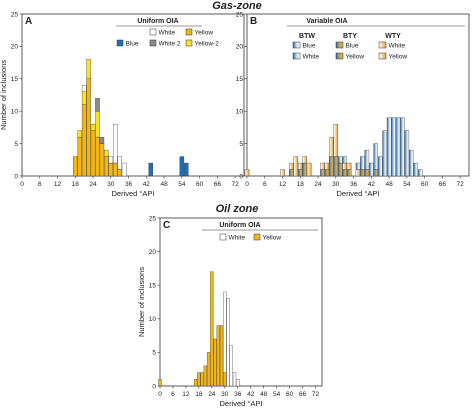  What do you see at coordinates (16, 176) in the screenshot?
I see `y-tick-label: 0` at bounding box center [16, 176].